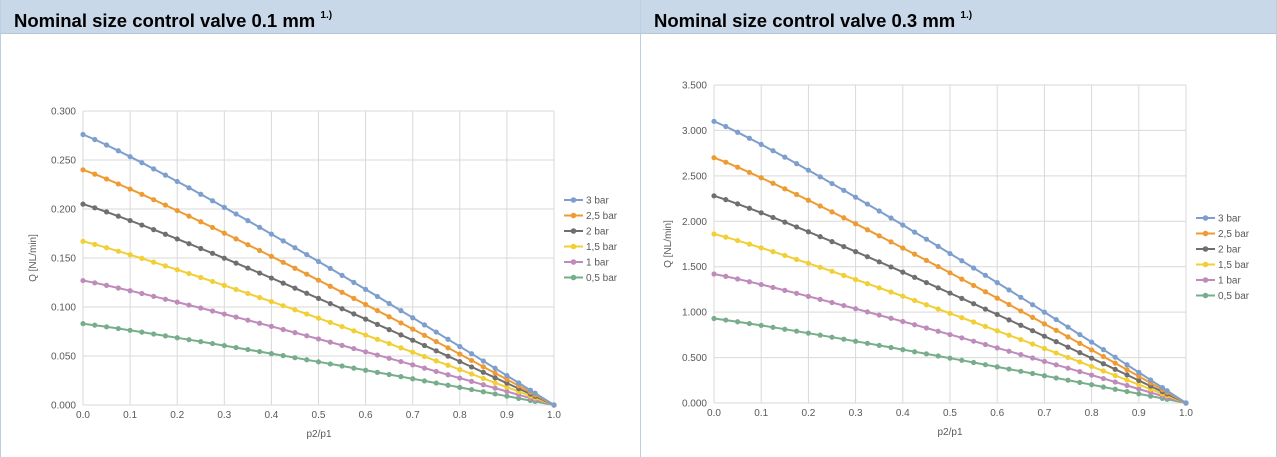 The width and height of the screenshot is (1277, 457). What do you see at coordinates (1205, 249) in the screenshot?
I see `legend-marker` at bounding box center [1205, 249].